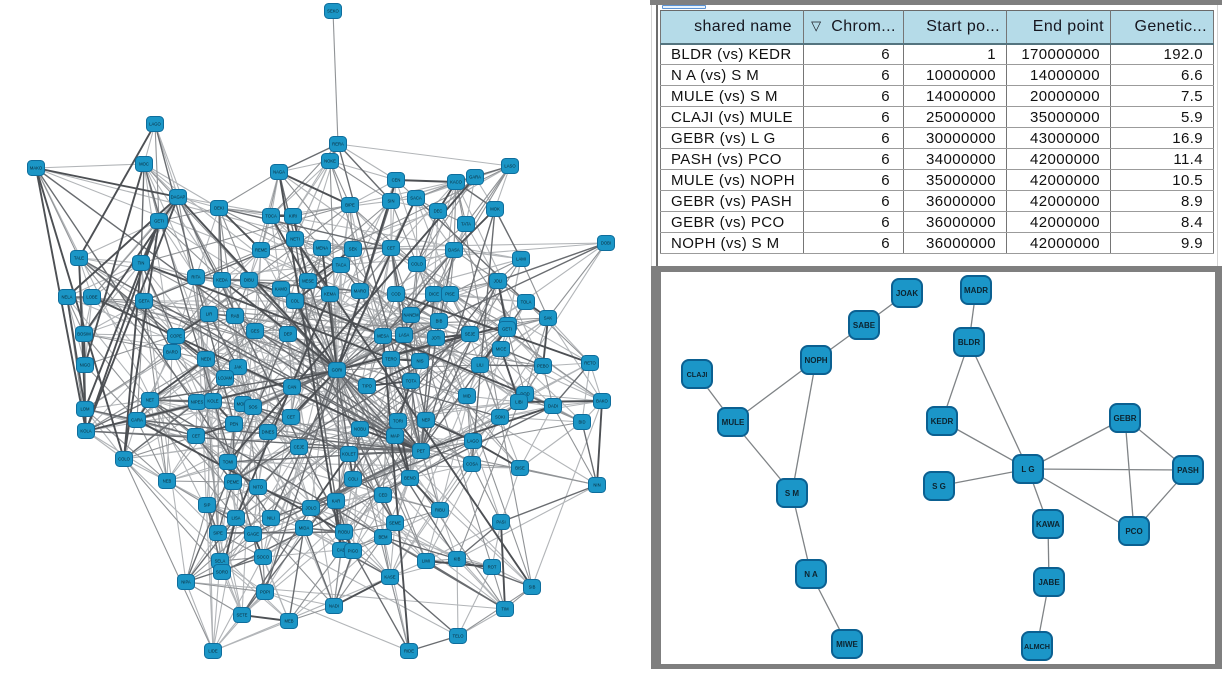 This screenshot has height=674, width=1222. What do you see at coordinates (143, 301) in the screenshot?
I see `svg-text: GETA` at bounding box center [143, 301].